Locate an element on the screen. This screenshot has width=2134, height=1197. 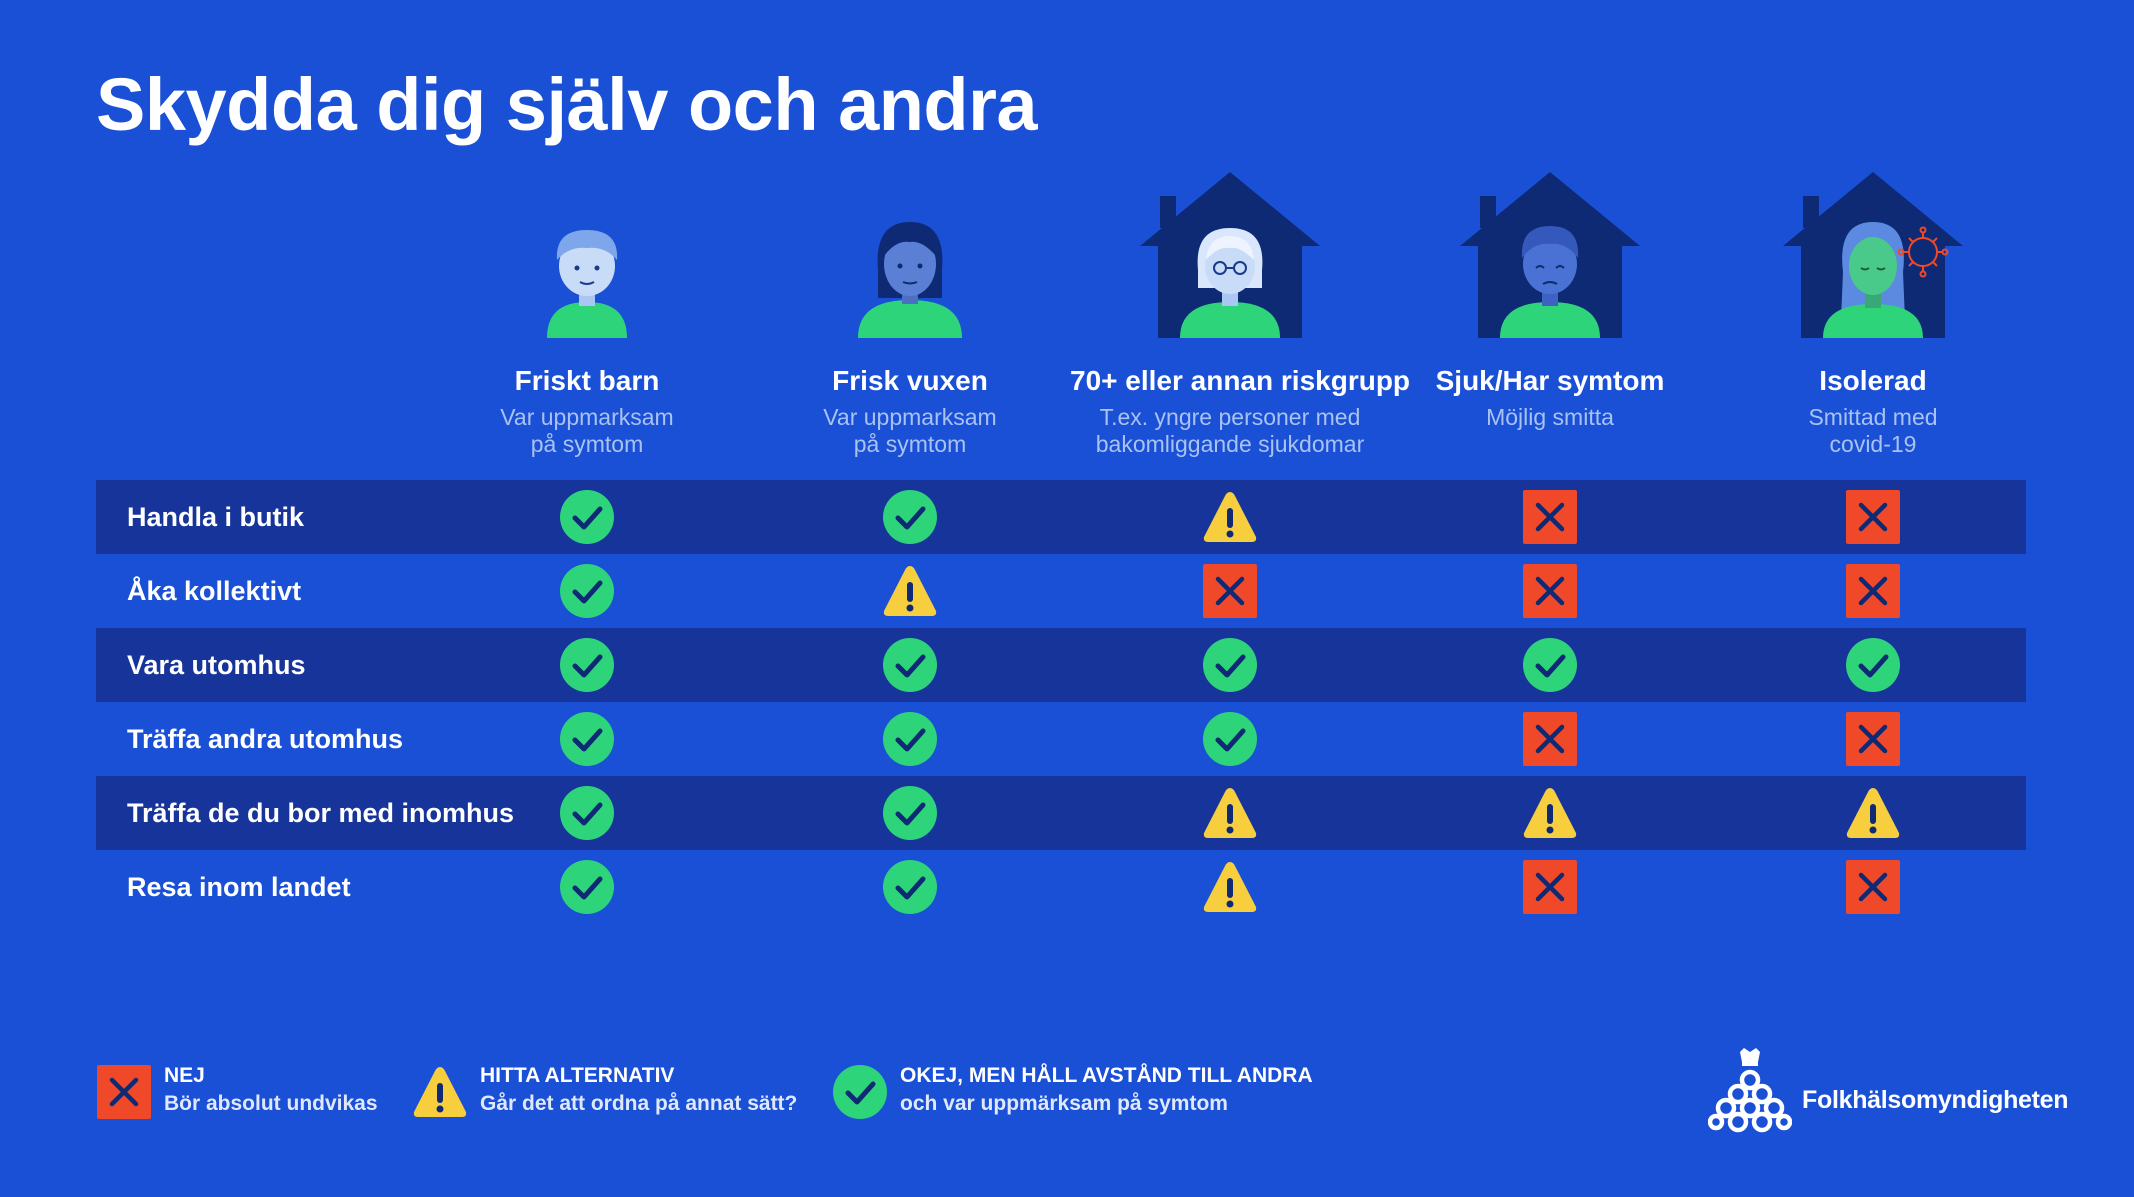
row-label: Resa inom landet is located at coordinates (239, 887).